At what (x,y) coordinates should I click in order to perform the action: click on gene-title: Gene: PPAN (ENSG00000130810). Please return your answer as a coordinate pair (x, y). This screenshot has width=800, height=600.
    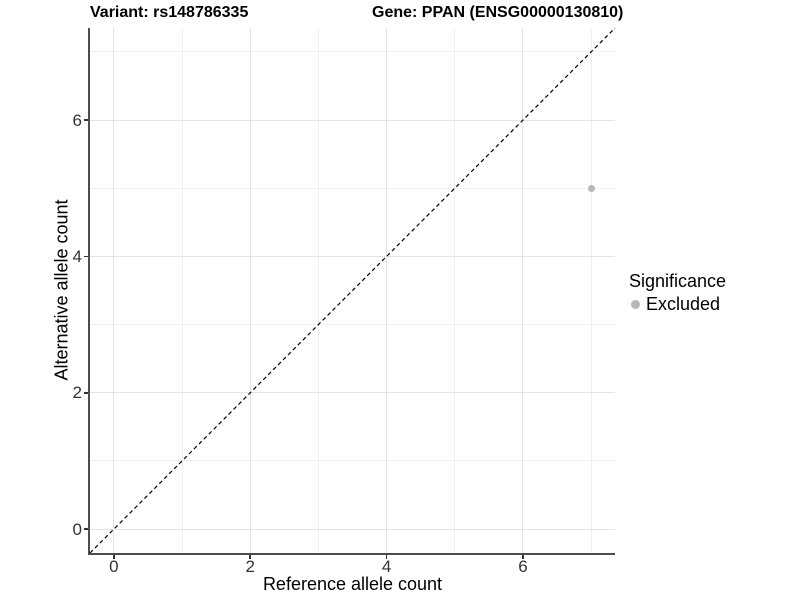
    Looking at the image, I should click on (498, 12).